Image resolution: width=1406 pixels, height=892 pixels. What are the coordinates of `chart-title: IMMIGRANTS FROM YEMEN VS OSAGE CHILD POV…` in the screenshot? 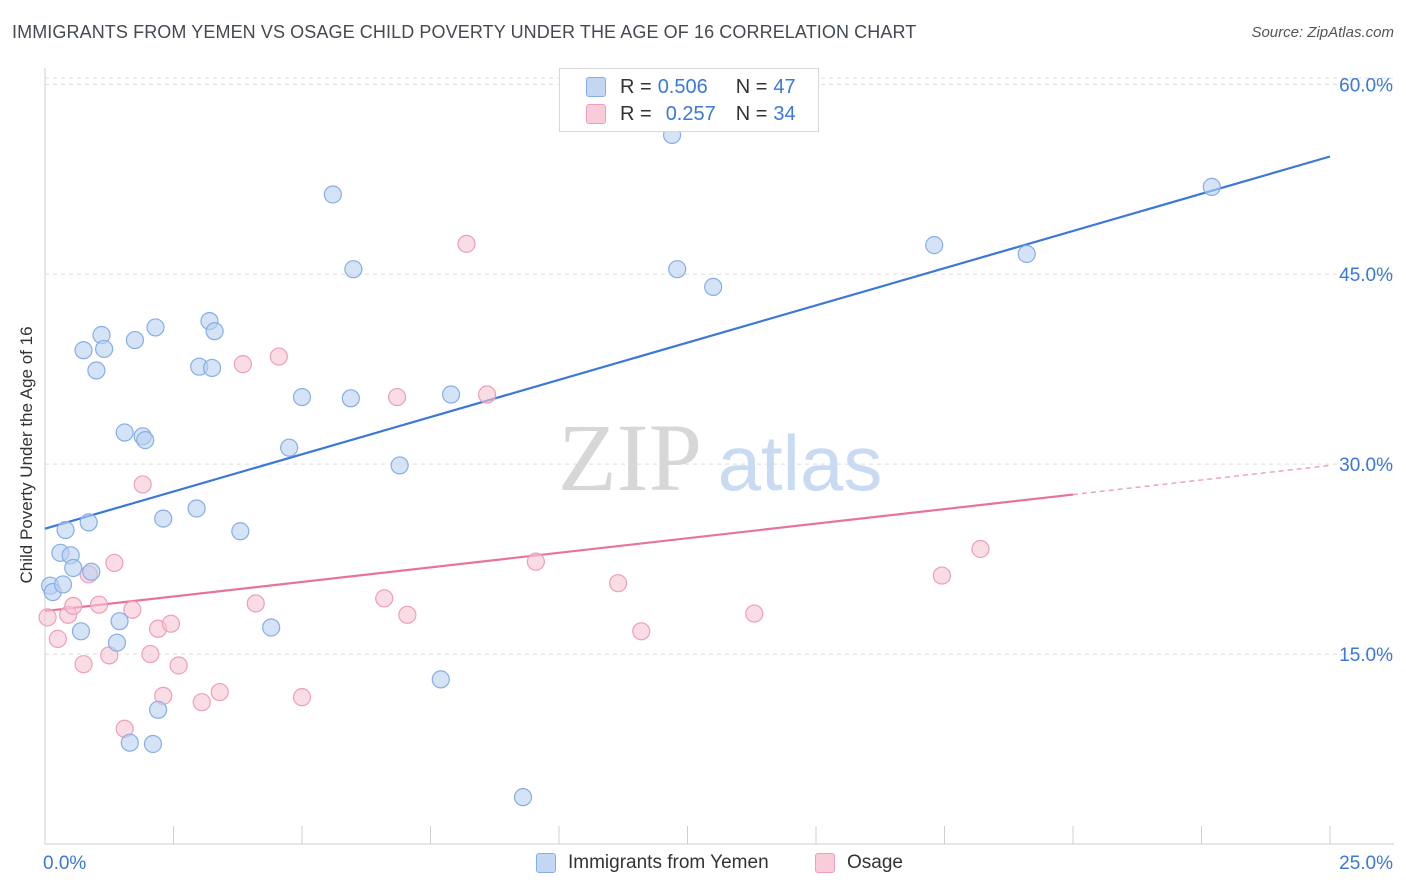 It's located at (464, 32).